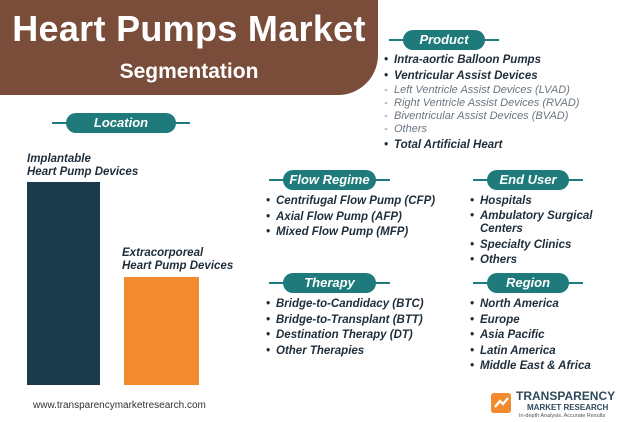  Describe the element at coordinates (366, 352) in the screenshot. I see `therapy-item: Other Therapies` at that location.